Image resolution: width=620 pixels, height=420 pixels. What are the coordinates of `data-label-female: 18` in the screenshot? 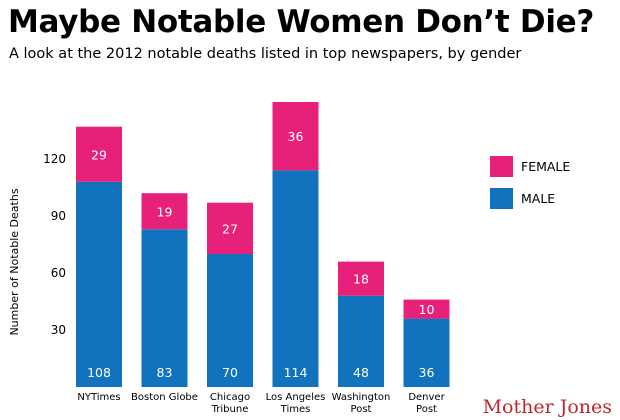 It's located at (361, 279).